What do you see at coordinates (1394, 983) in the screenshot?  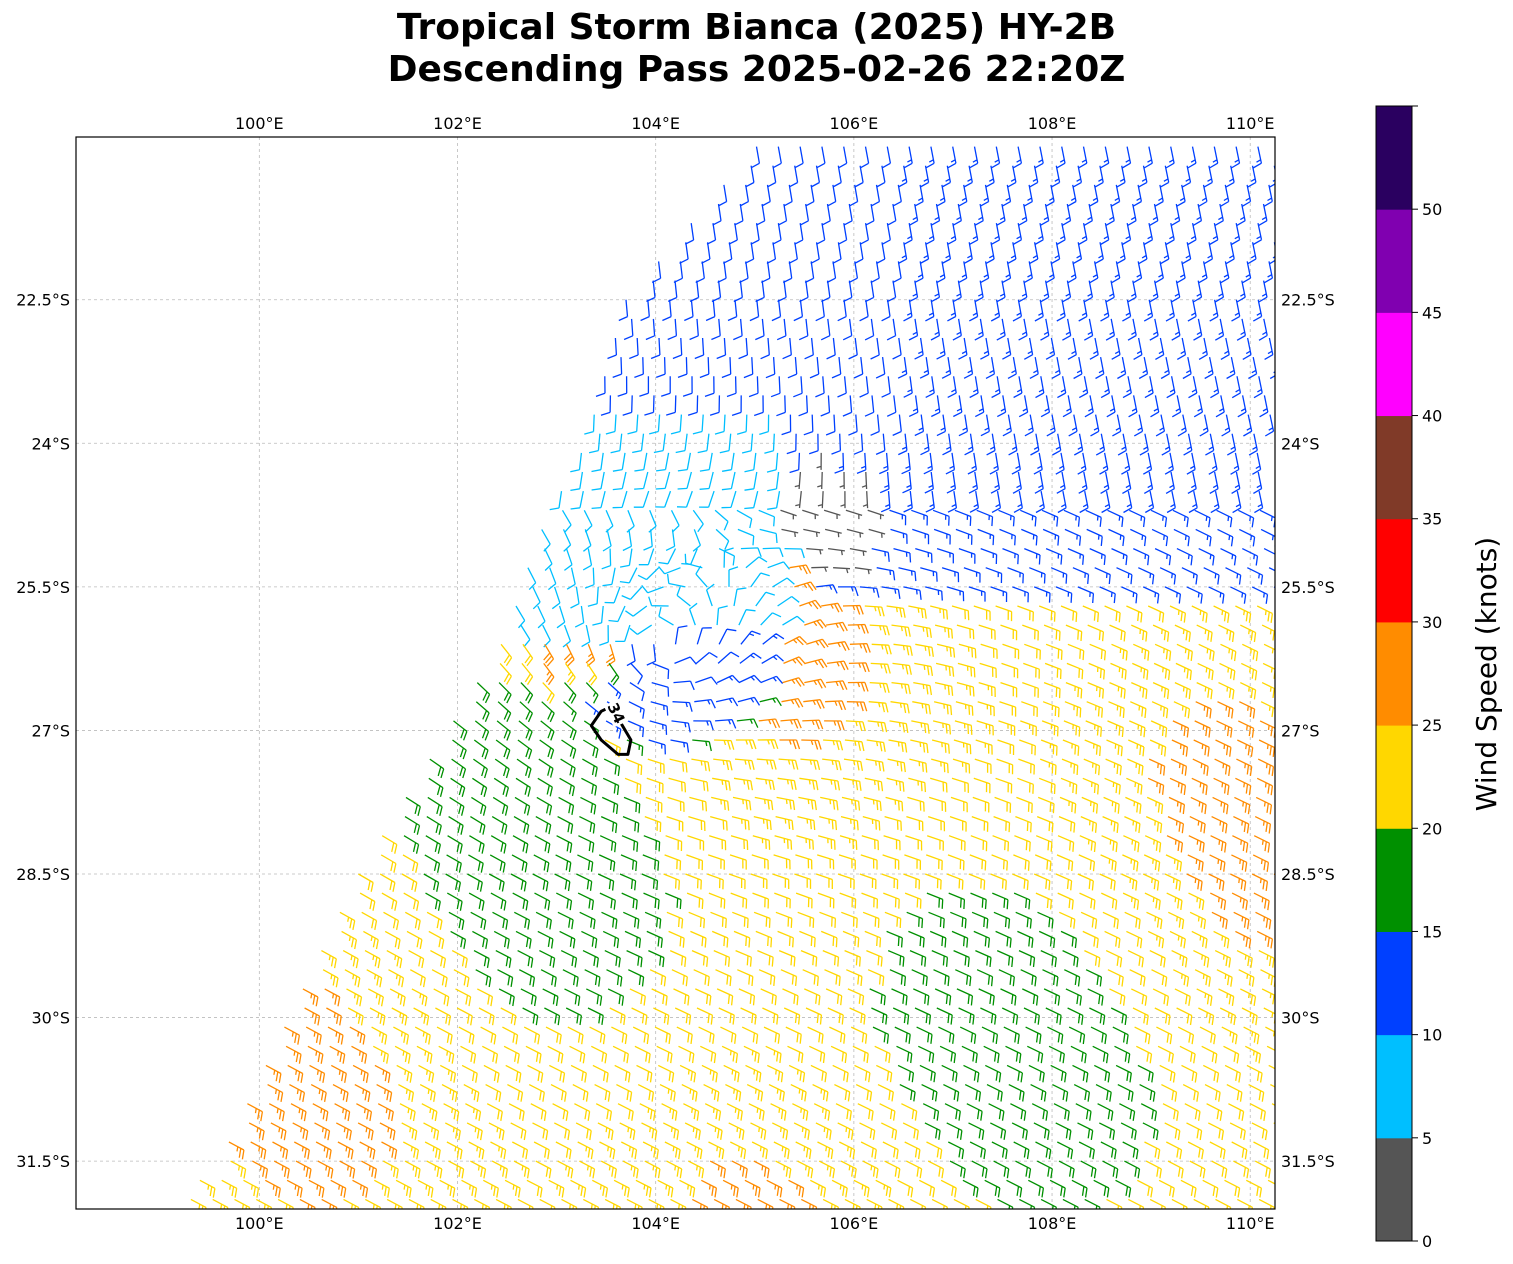 I see `colorbar-bin` at bounding box center [1394, 983].